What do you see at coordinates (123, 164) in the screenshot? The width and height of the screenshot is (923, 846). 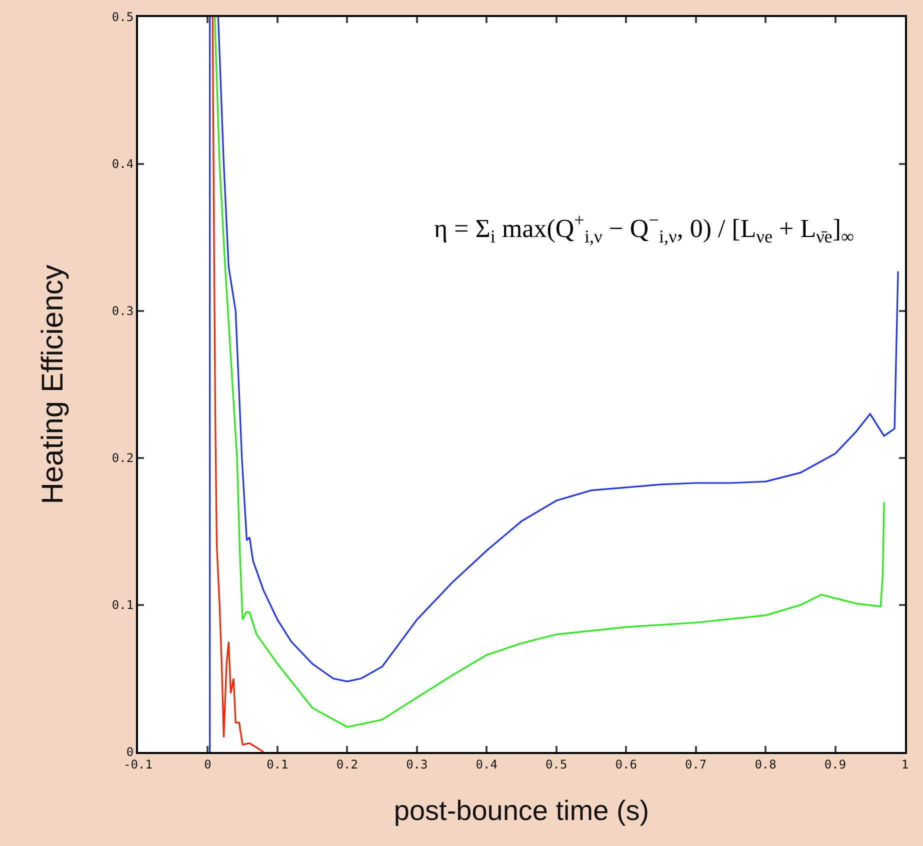 I see `y-tick-label: 0.4` at bounding box center [123, 164].